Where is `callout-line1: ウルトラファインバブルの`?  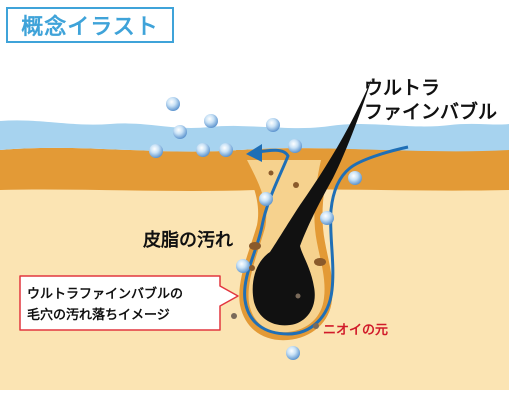
callout-line1: ウルトラファインバブルの is located at coordinates (105, 294).